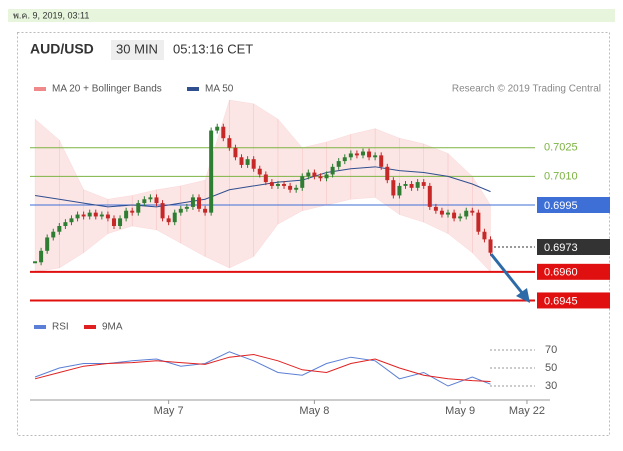 The width and height of the screenshot is (623, 451). I want to click on x-tick-label: May 22, so click(527, 411).